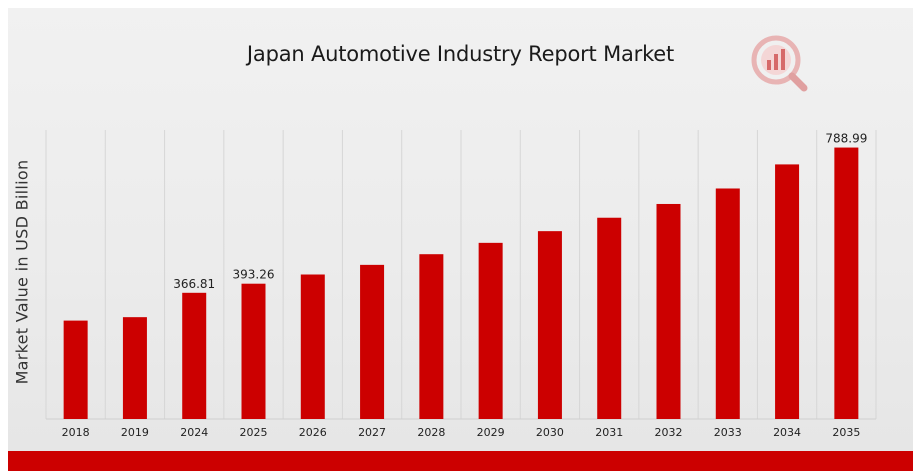 The height and width of the screenshot is (471, 921). What do you see at coordinates (194, 432) in the screenshot?
I see `x-tick-label-2024: 2024` at bounding box center [194, 432].